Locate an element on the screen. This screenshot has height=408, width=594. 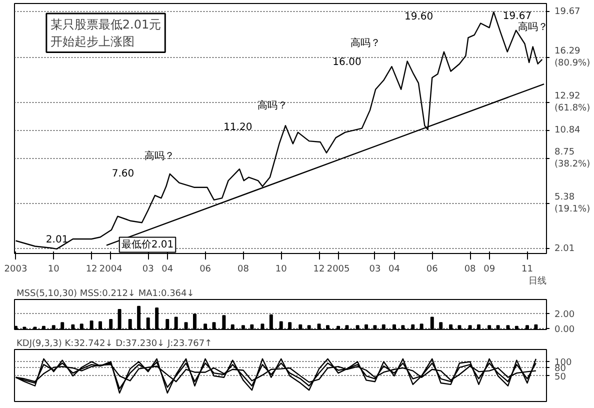
y-tick-label: 0.00 is located at coordinates (564, 330).